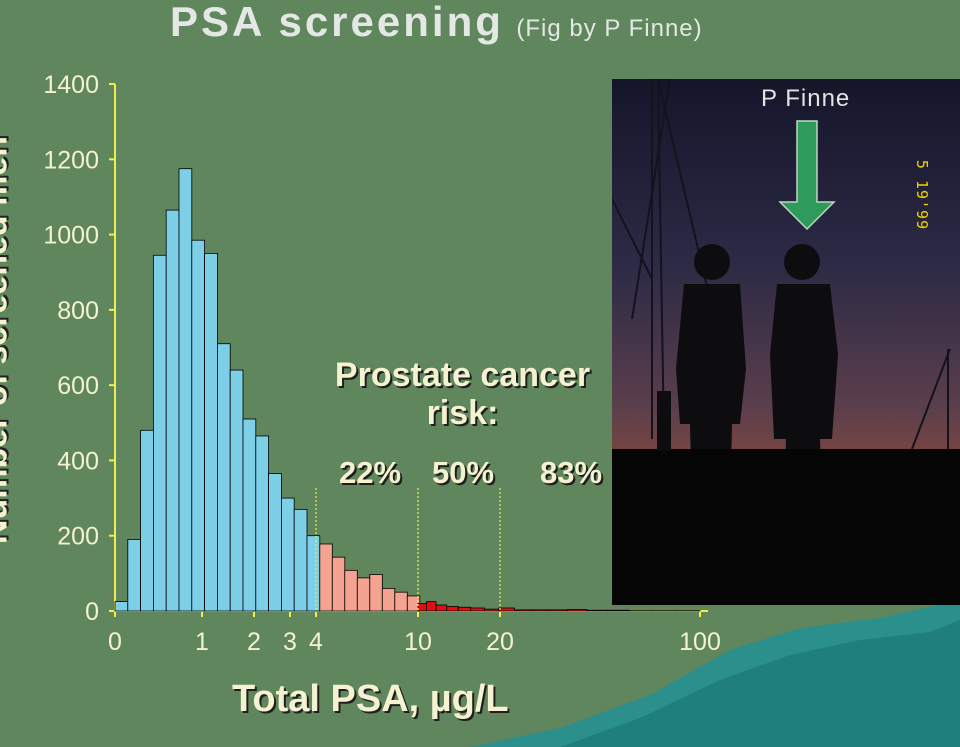 The height and width of the screenshot is (747, 960). I want to click on x-tick-label: 1, so click(202, 642).